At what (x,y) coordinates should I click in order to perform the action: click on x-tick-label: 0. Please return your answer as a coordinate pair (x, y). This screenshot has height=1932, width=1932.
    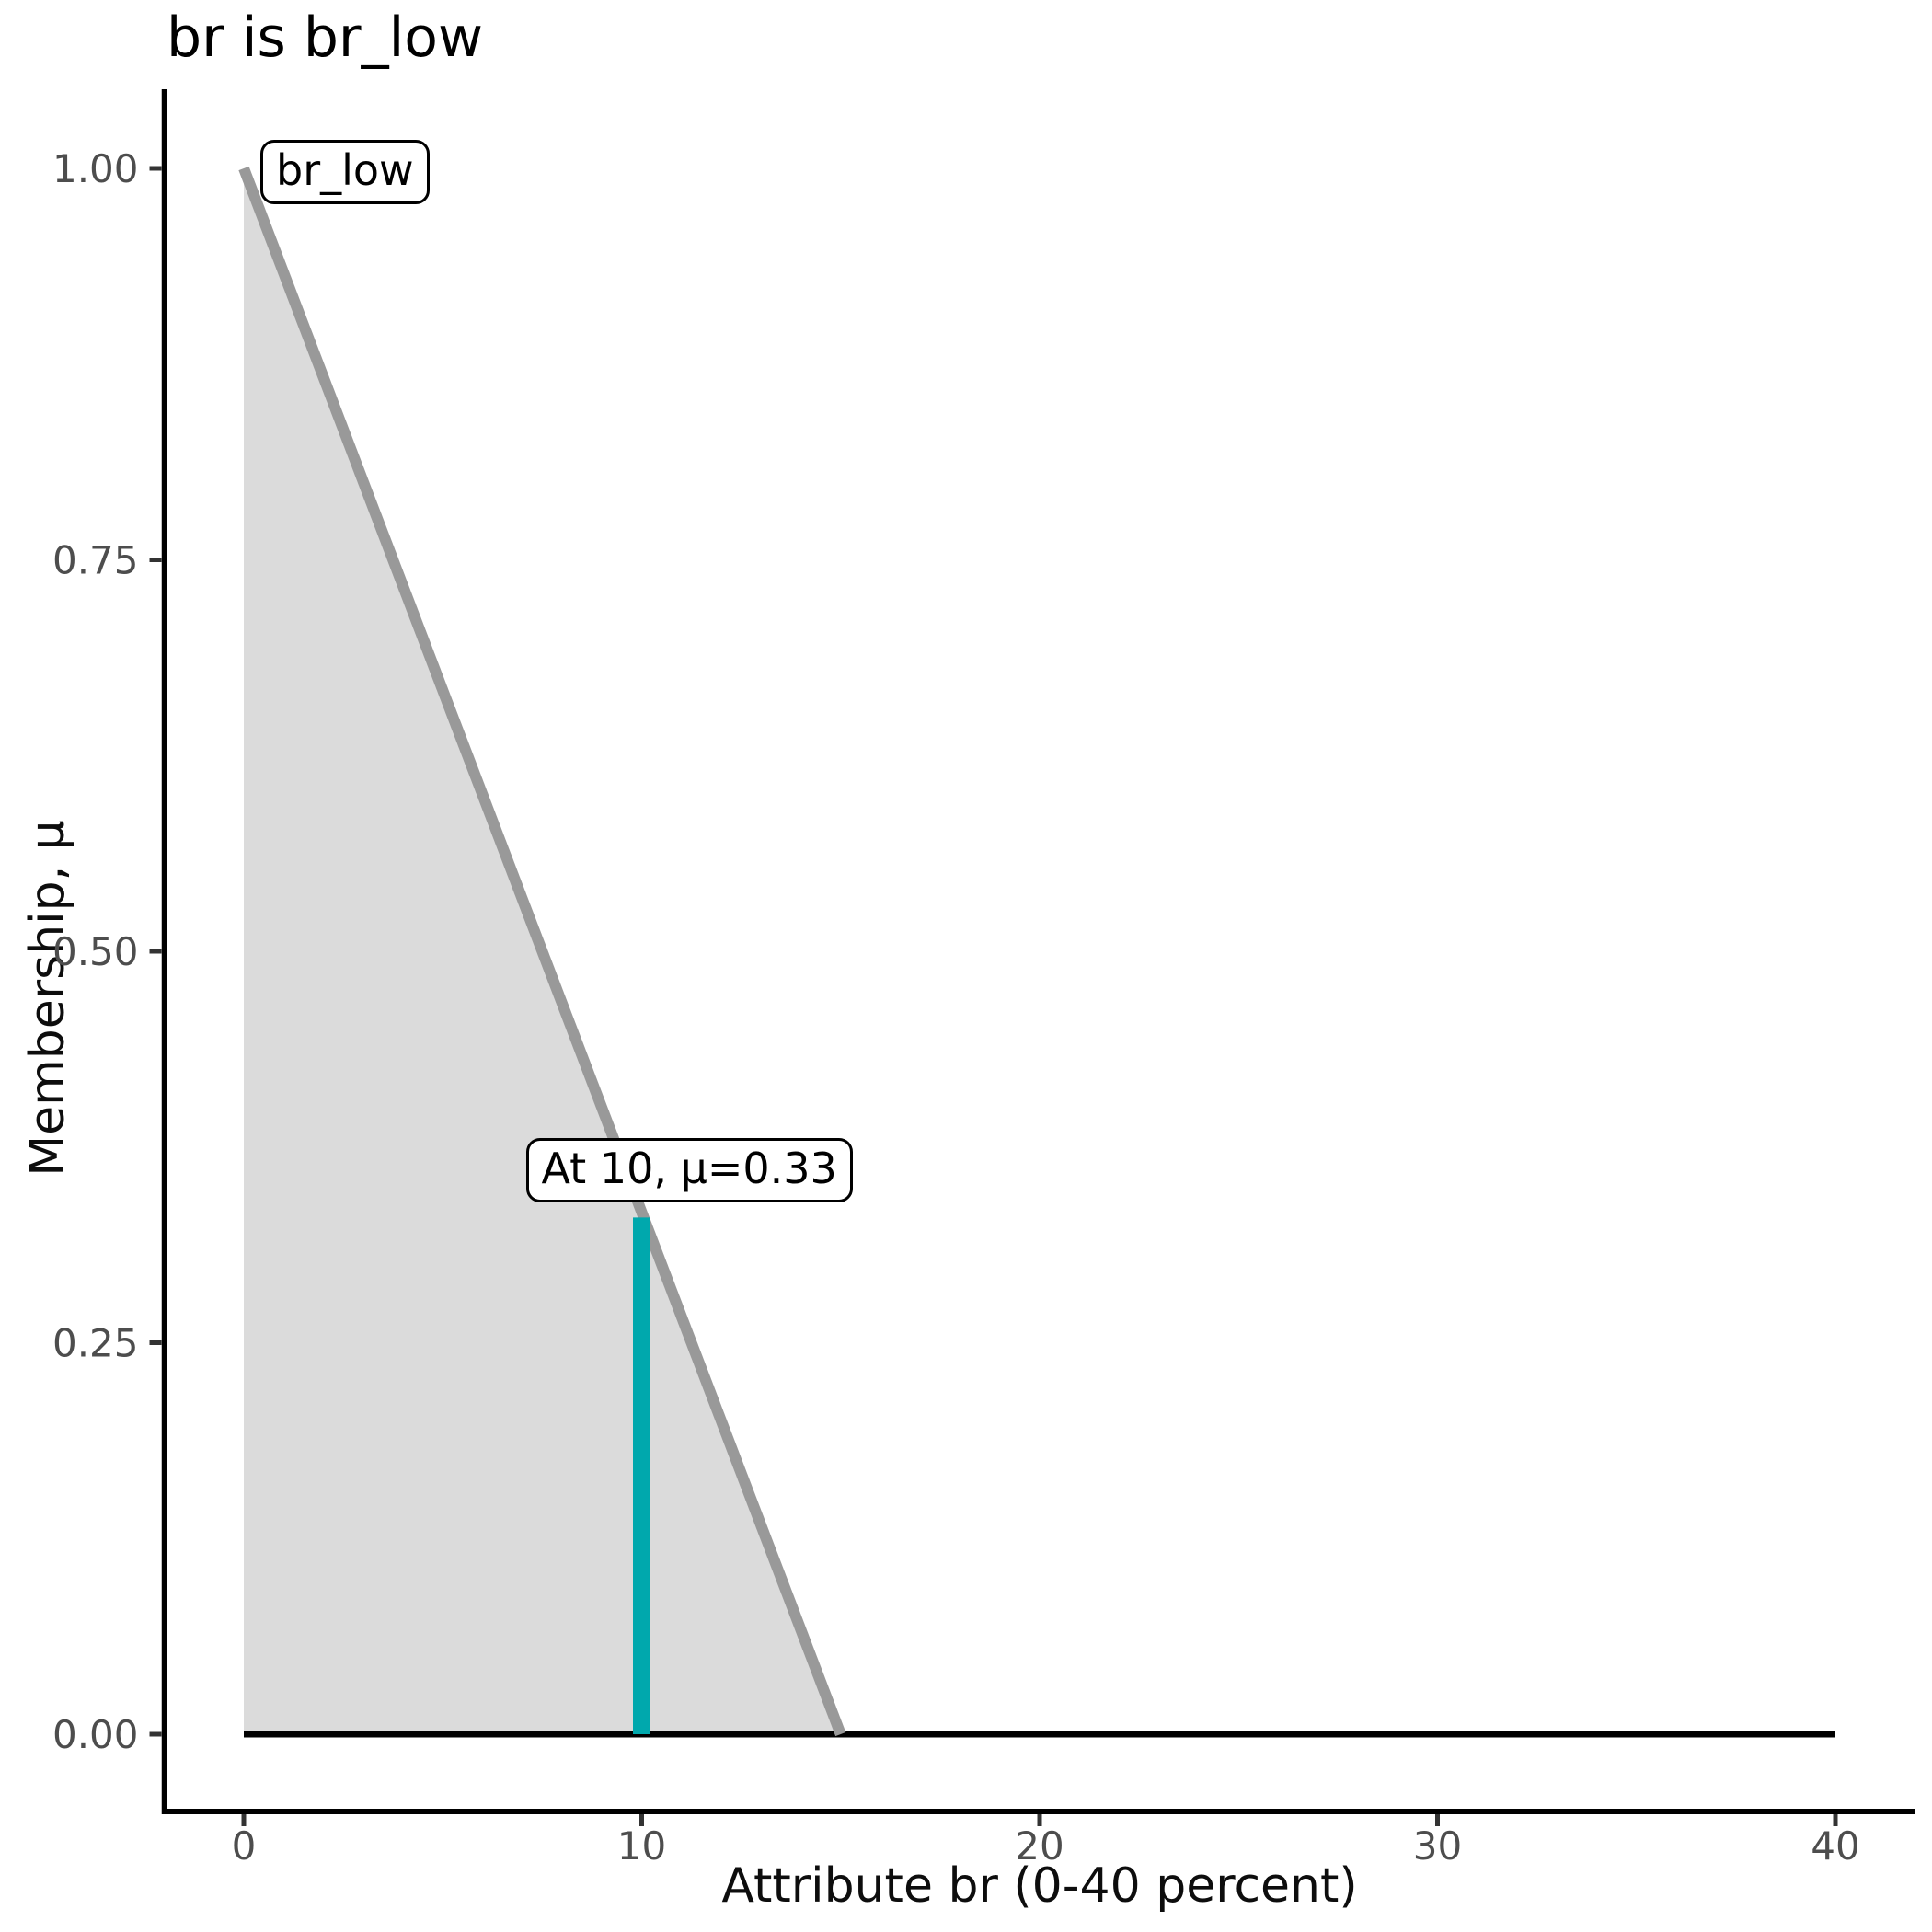
    Looking at the image, I should click on (244, 1846).